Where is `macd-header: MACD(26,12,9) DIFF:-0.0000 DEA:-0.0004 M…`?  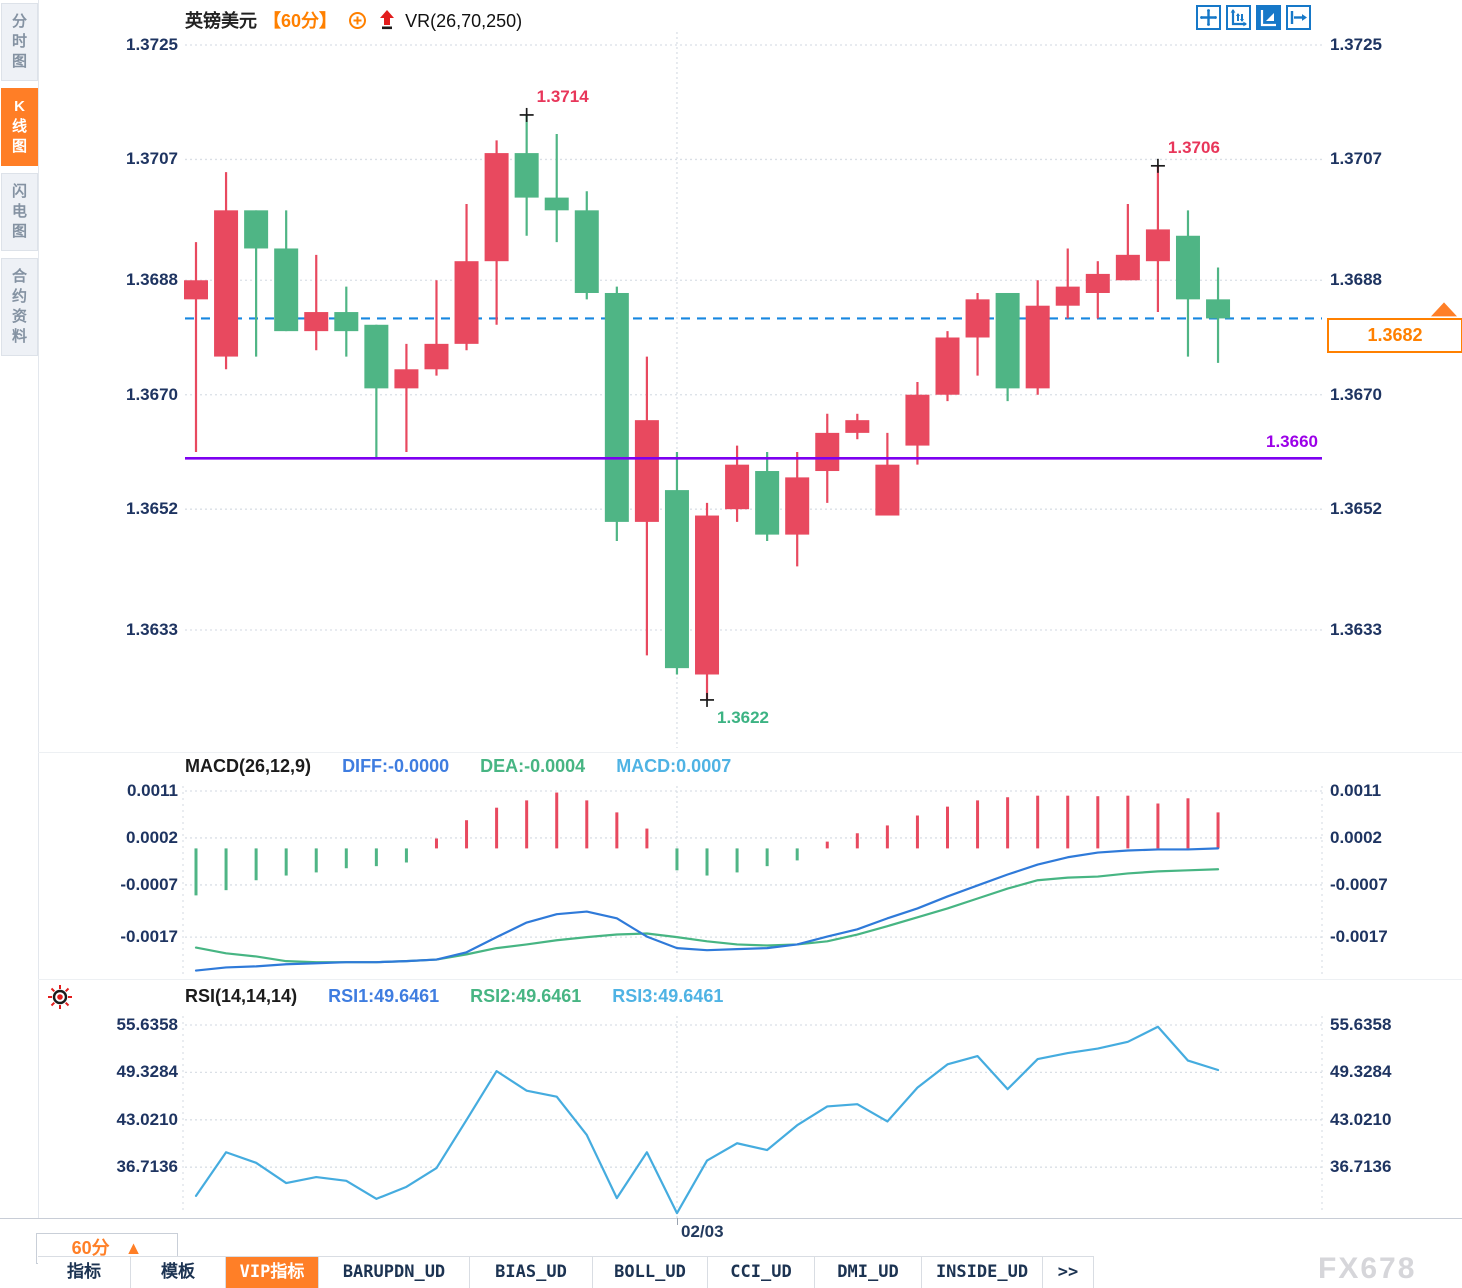
macd-header: MACD(26,12,9) DIFF:-0.0000 DEA:-0.0004 M… is located at coordinates (471, 766).